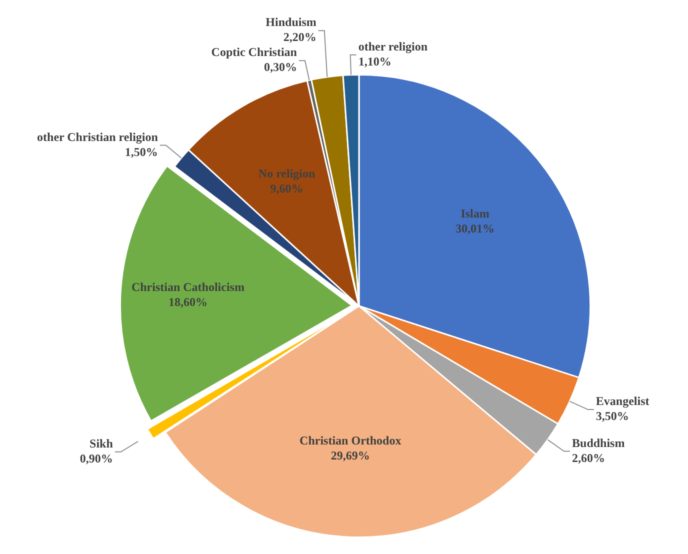  What do you see at coordinates (299, 37) in the screenshot?
I see `data-label: 2,20%` at bounding box center [299, 37].